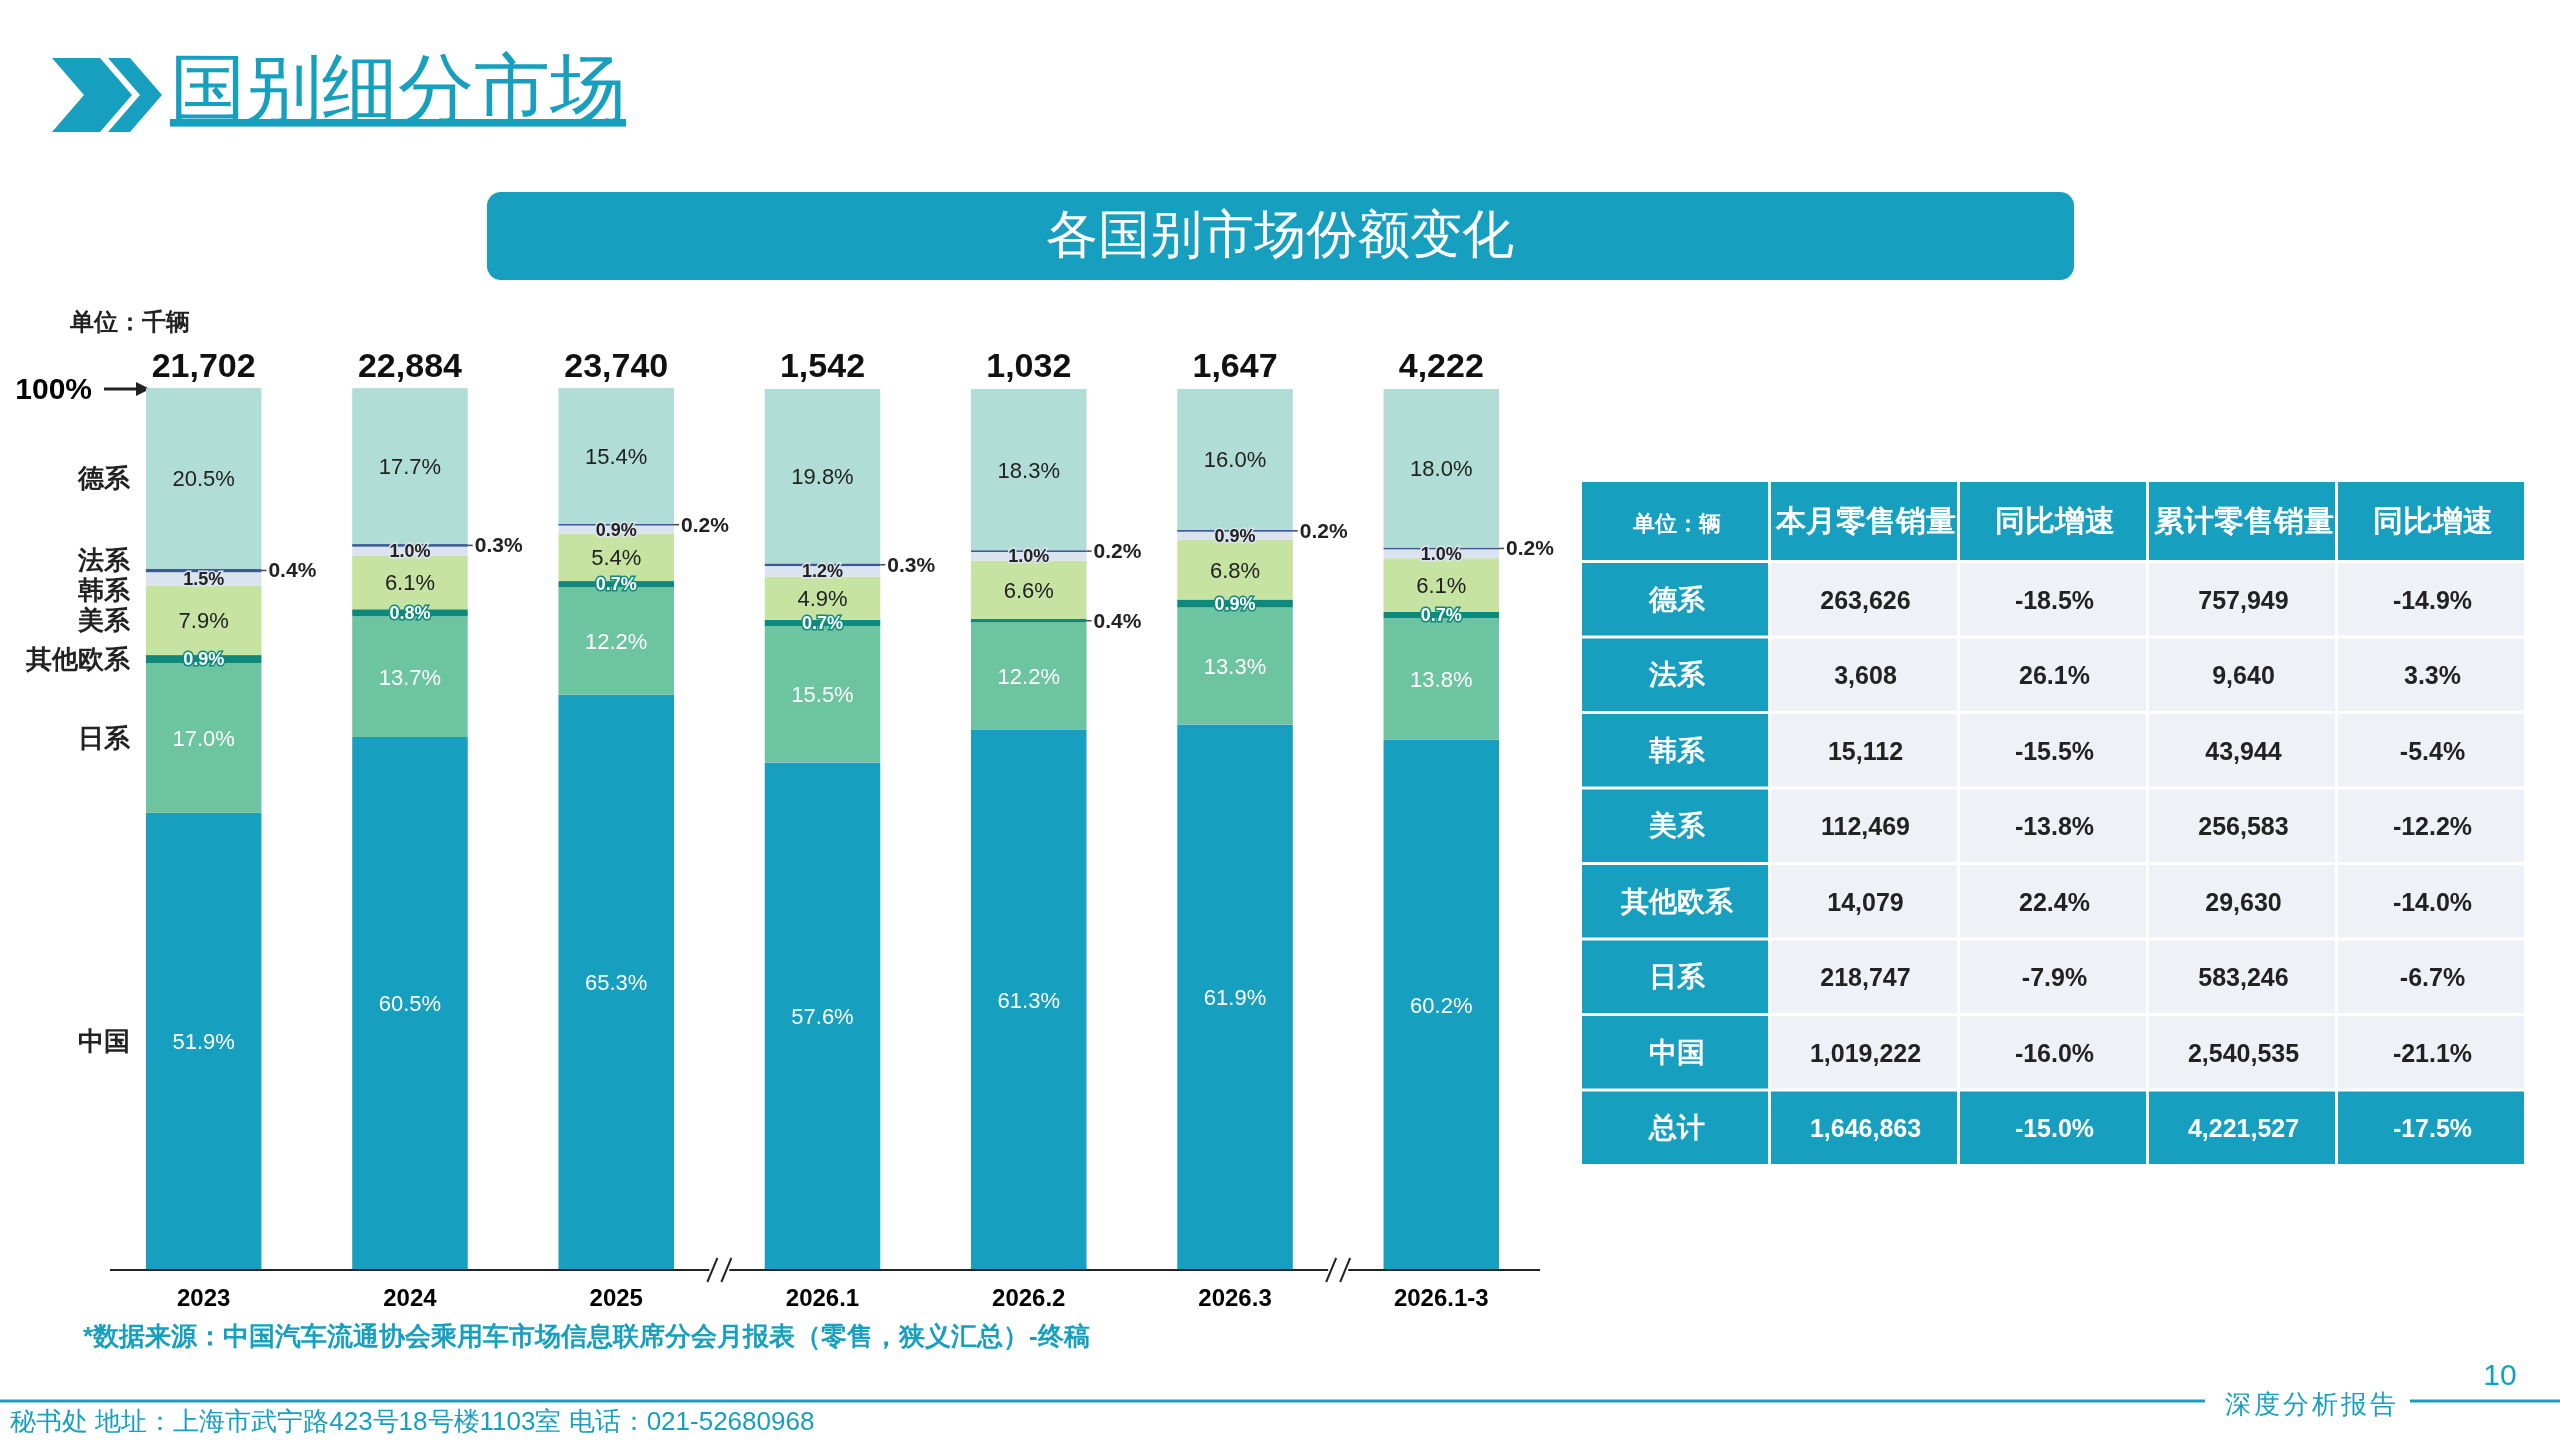 The width and height of the screenshot is (2560, 1440). I want to click on text: -5.4%, so click(2432, 750).